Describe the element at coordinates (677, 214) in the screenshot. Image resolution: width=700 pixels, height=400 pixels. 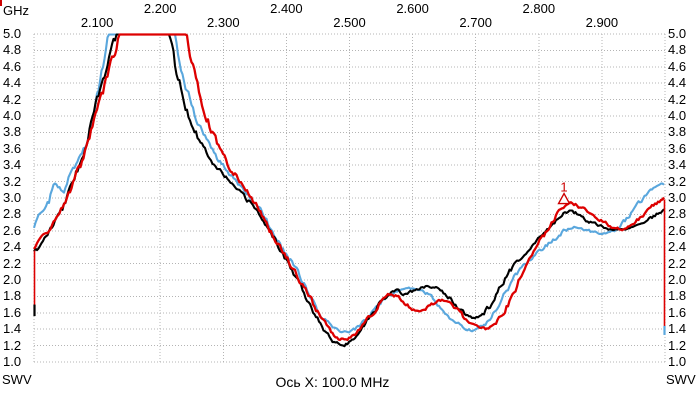
I see `y-tick-label-r-2.8: 2.8` at that location.